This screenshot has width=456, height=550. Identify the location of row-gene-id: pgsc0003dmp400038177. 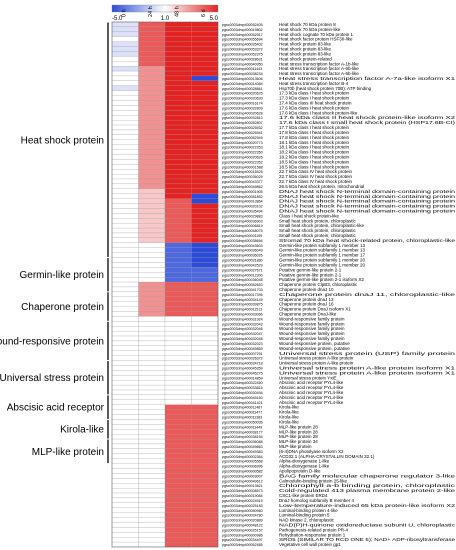
(242, 432).